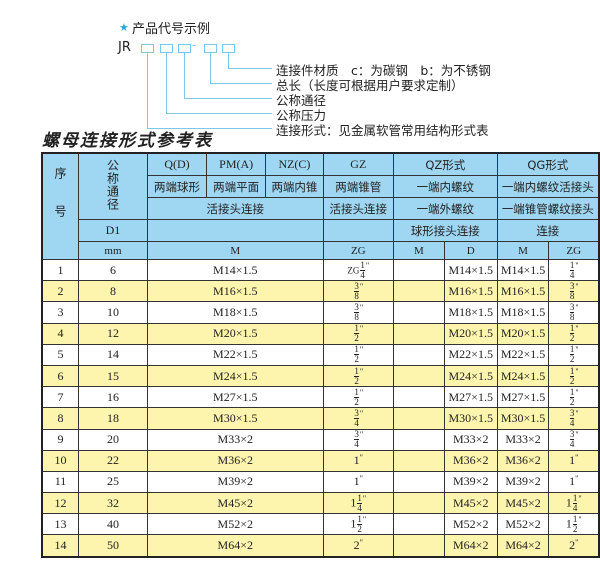 The width and height of the screenshot is (600, 567). I want to click on cell-m: M39×2, so click(235, 482).